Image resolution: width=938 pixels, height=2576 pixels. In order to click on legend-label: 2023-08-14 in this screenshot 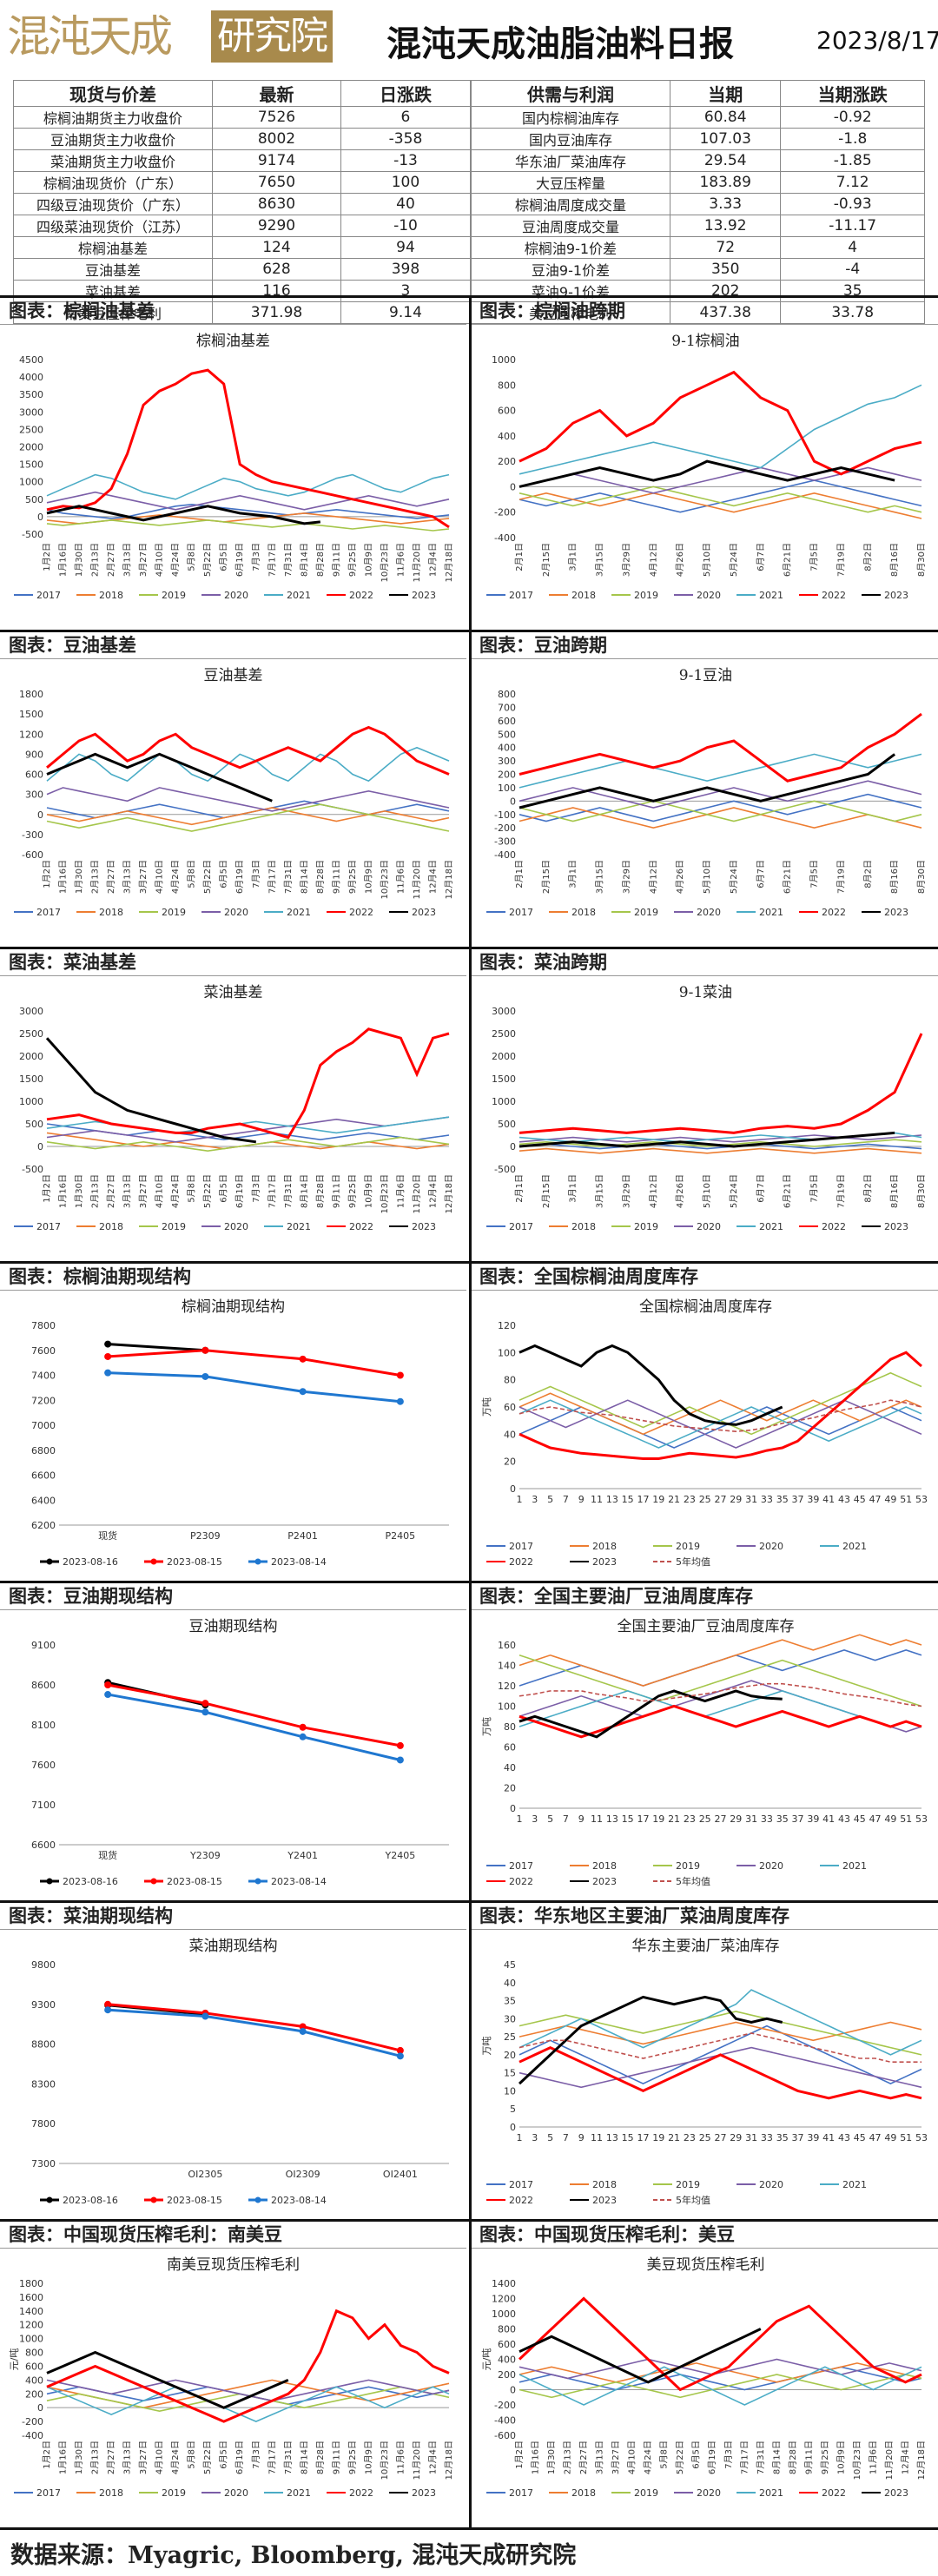, I will do `click(299, 2201)`.